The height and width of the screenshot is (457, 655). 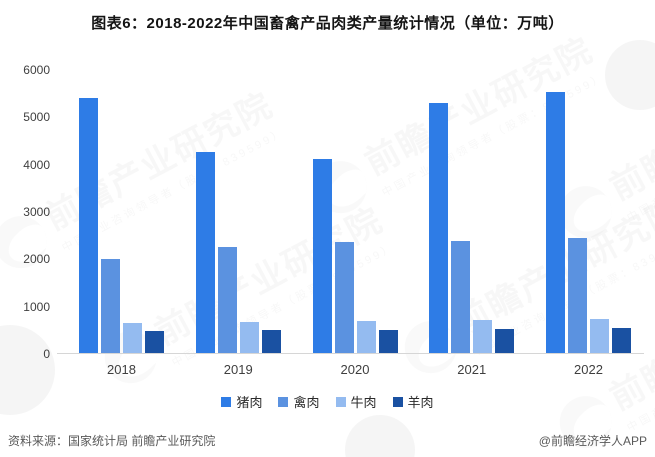 What do you see at coordinates (36, 70) in the screenshot?
I see `y-axis-label-6000: 6000` at bounding box center [36, 70].